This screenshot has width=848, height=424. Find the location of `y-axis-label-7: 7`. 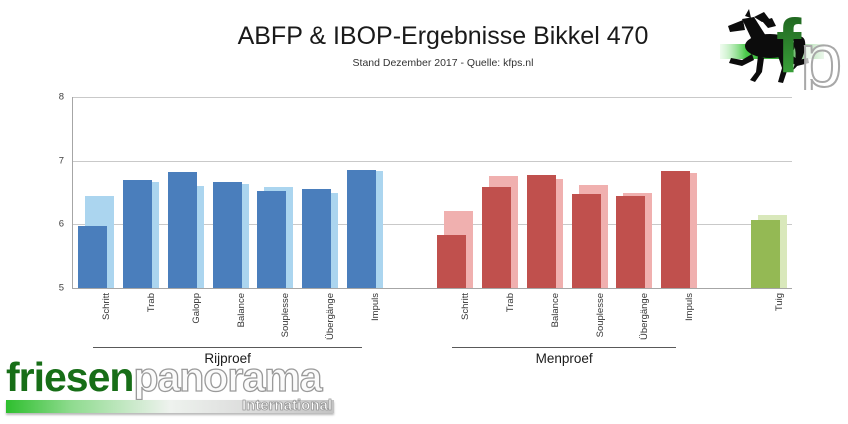

y-axis-label-7: 7 is located at coordinates (61, 161).